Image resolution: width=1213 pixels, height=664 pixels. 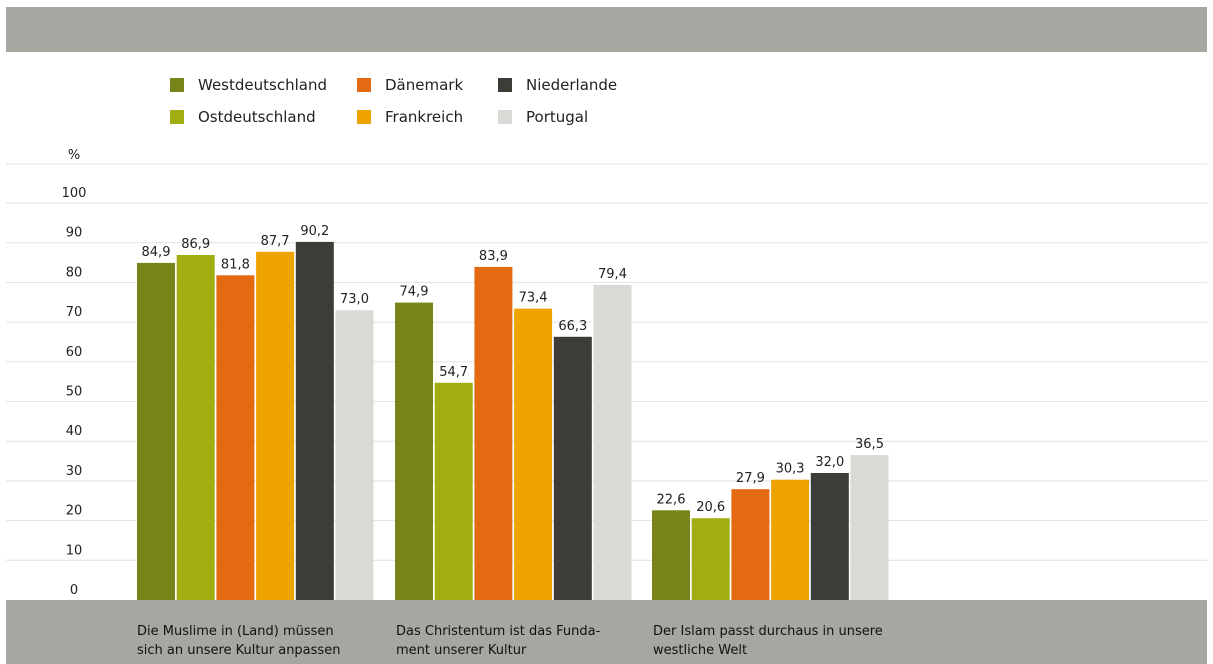 I want to click on value-label-niederlande-3: 32,0, so click(x=829, y=462).